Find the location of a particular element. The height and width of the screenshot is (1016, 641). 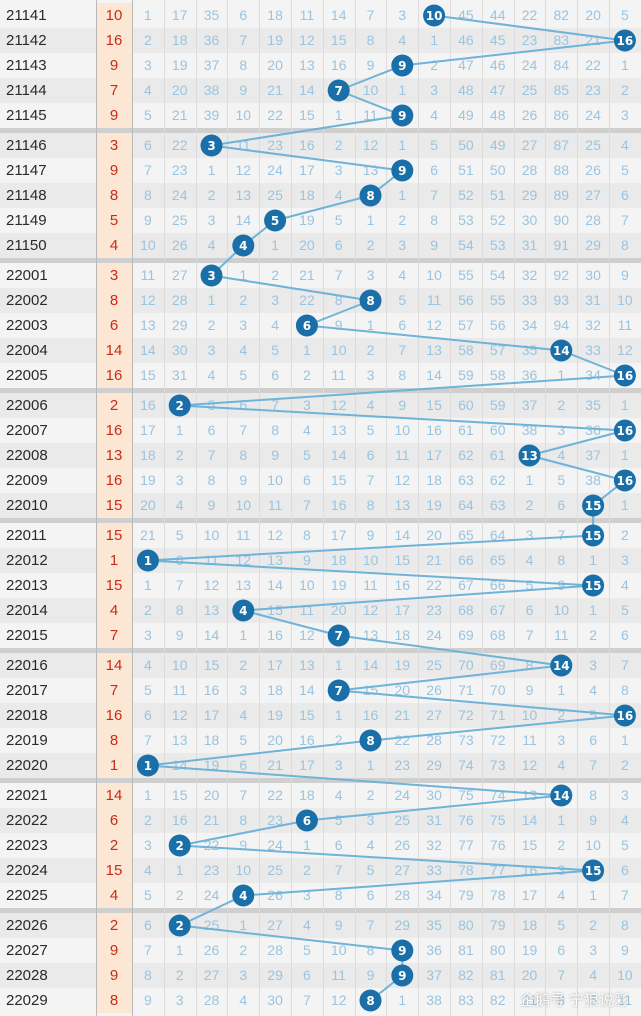

issue-number: 22028 is located at coordinates (27, 975).